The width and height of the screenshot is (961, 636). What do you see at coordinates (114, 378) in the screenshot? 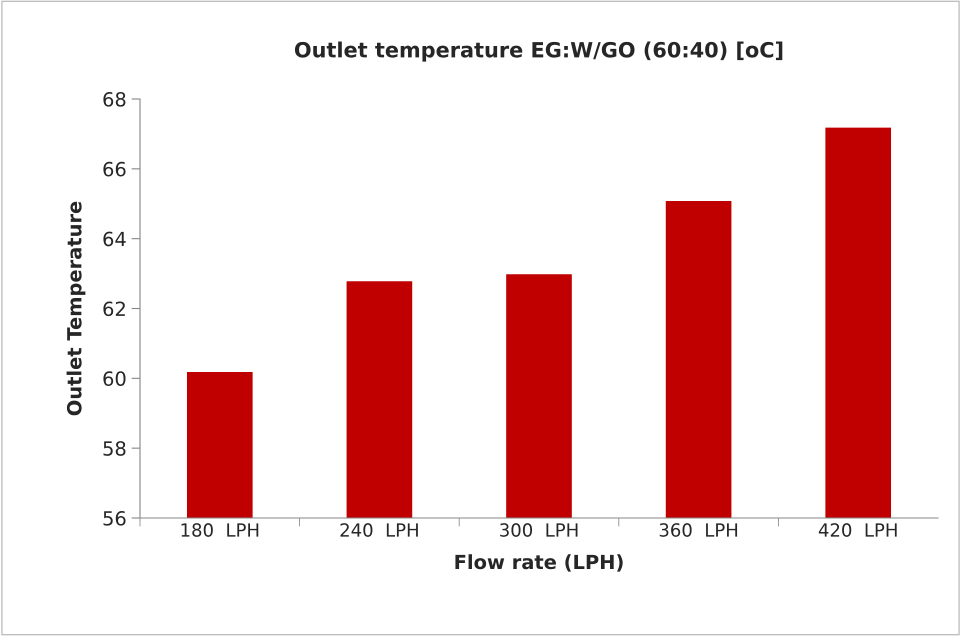
I see `y-tick-label: 60` at bounding box center [114, 378].